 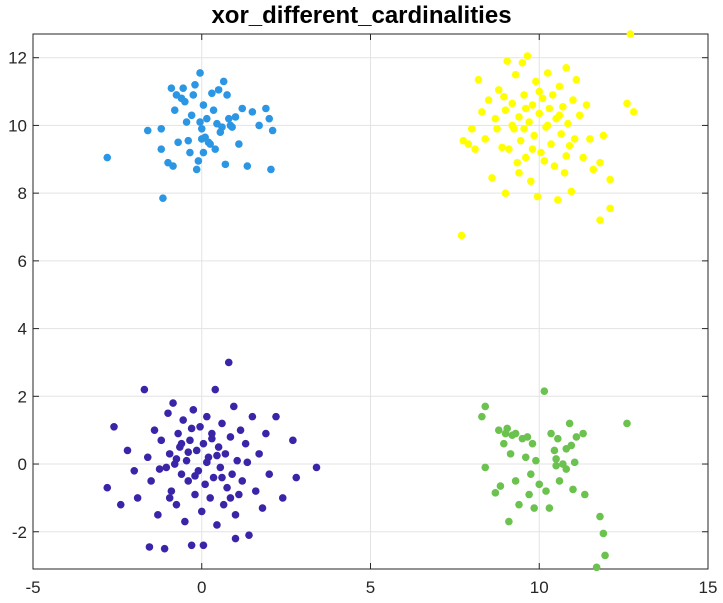 What do you see at coordinates (708, 587) in the screenshot?
I see `x-tick-label: 15` at bounding box center [708, 587].